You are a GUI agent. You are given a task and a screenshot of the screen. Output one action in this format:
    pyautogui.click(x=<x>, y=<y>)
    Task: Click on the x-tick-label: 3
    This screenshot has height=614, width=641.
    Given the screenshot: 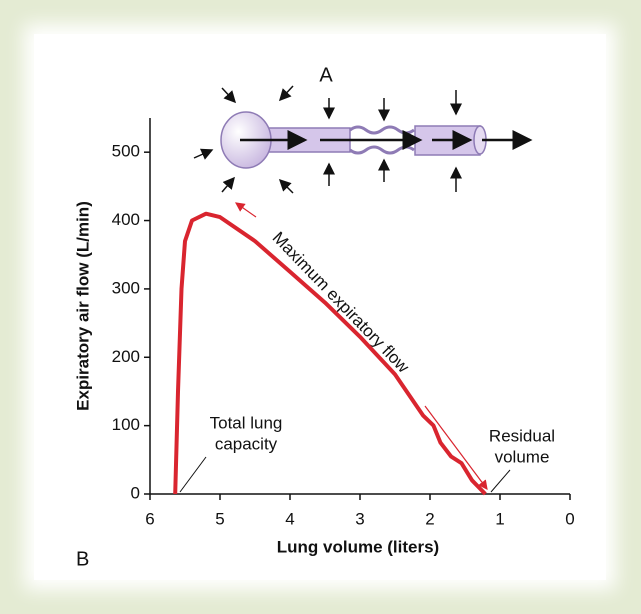 What is the action you would take?
    pyautogui.click(x=359, y=518)
    